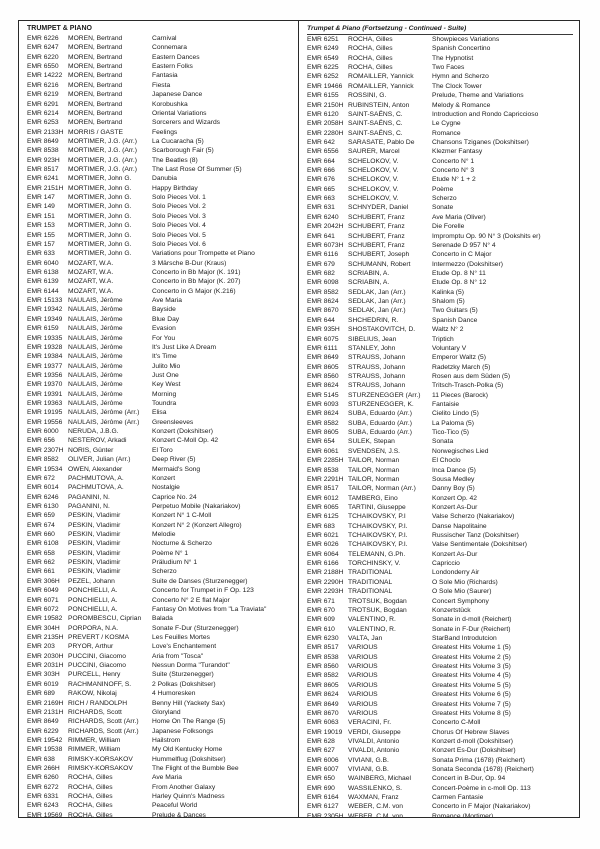  Describe the element at coordinates (45, 188) in the screenshot. I see `emr-number: EMR 2151H` at that location.